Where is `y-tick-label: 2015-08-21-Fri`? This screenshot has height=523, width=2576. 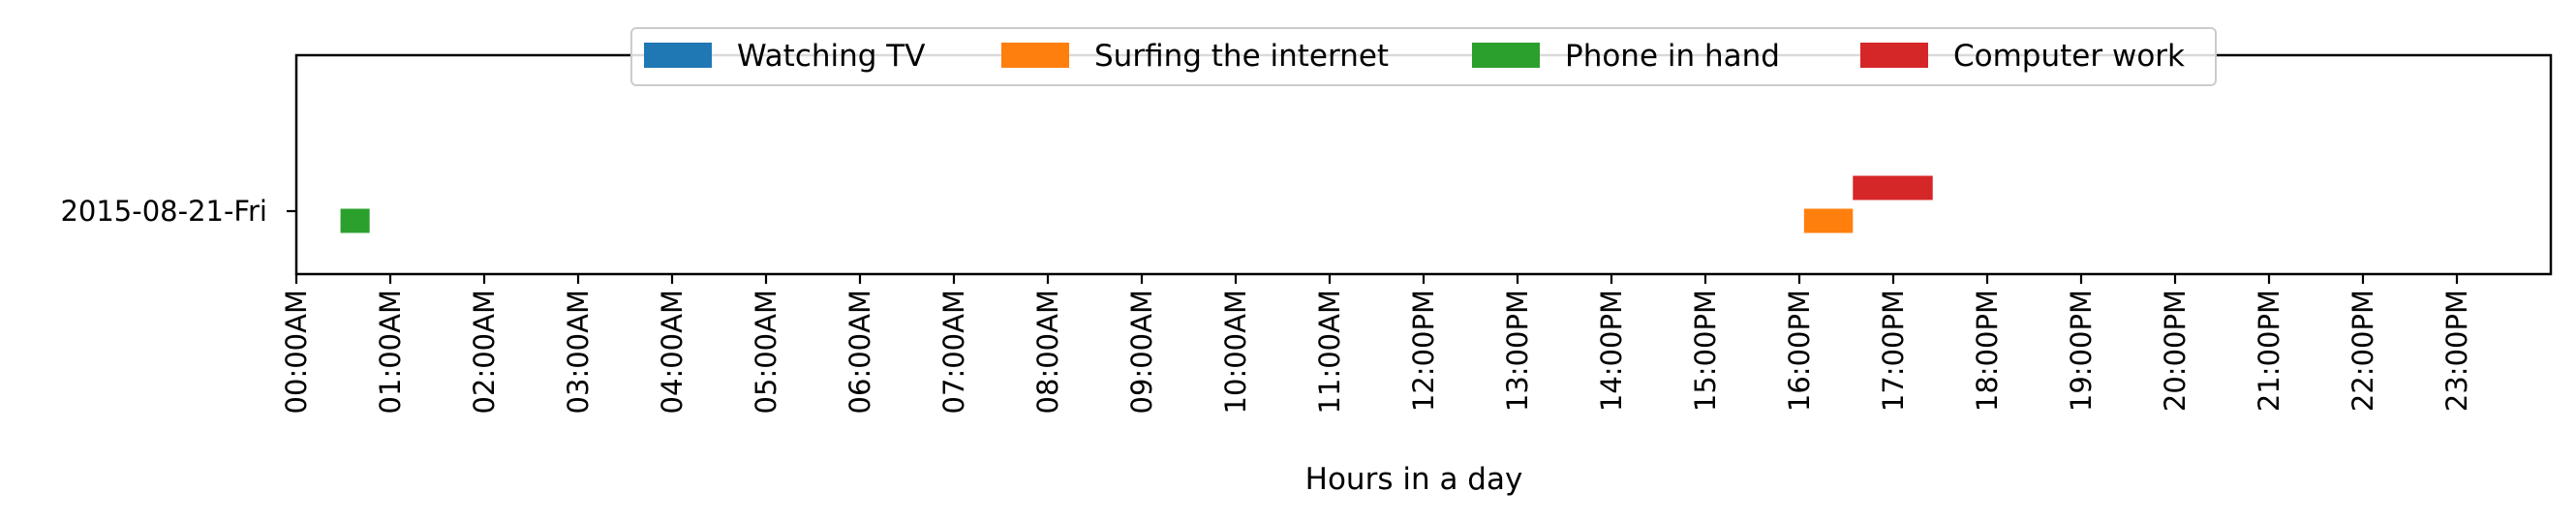 y-tick-label: 2015-08-21-Fri is located at coordinates (163, 211).